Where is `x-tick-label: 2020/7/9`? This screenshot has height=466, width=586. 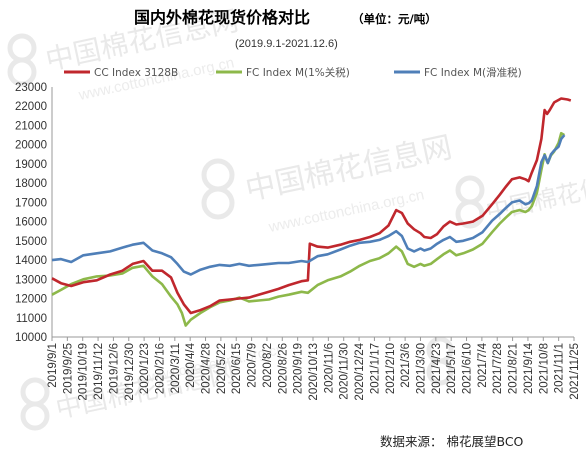
x-tick-label: 2020/7/9 is located at coordinates (253, 365).